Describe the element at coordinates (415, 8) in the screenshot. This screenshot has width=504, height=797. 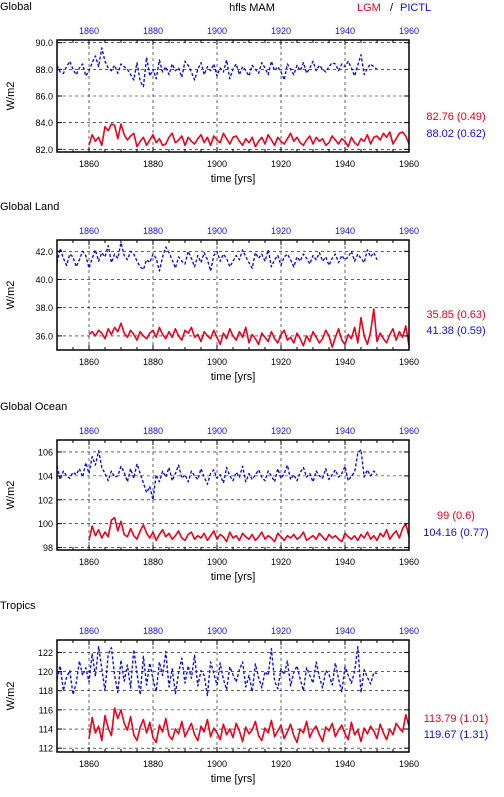
I see `legend-pictl-label: PICTL` at that location.